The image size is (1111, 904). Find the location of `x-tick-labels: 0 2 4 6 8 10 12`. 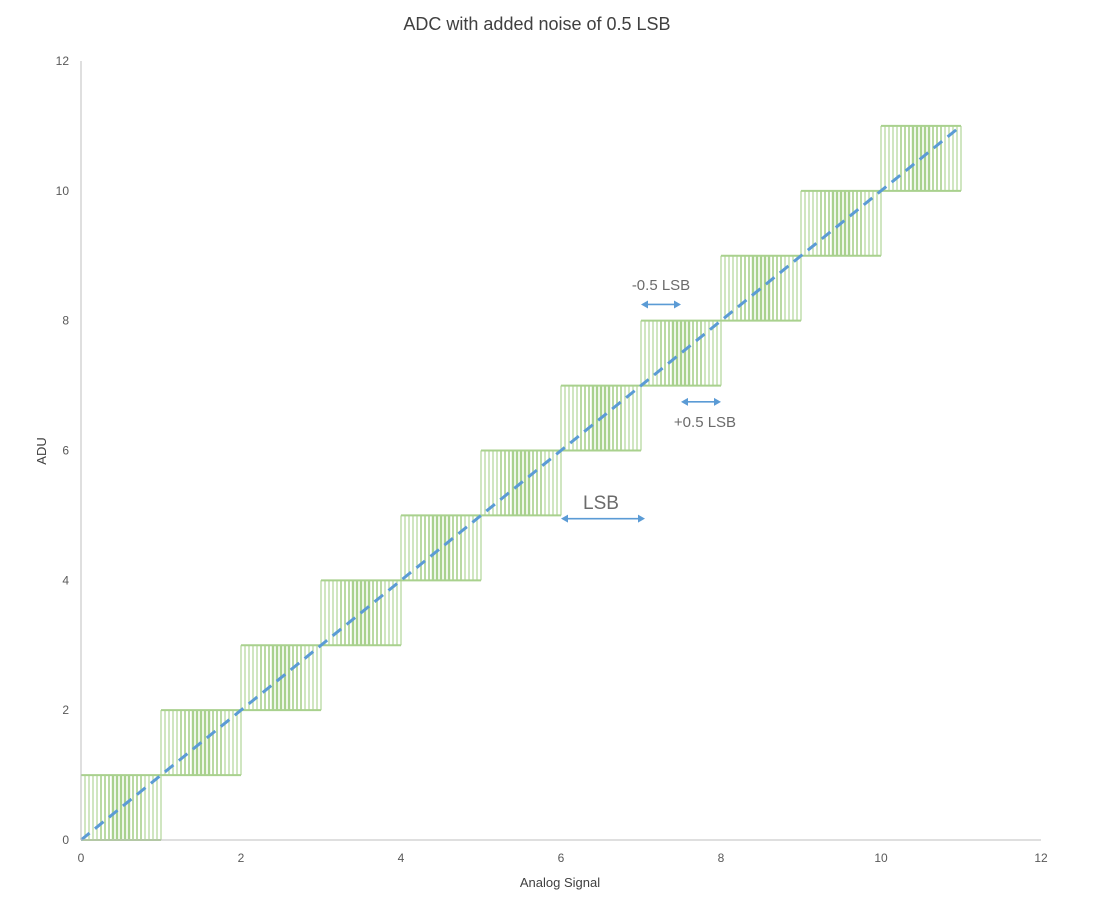

x-tick-labels: 0 2 4 6 8 10 12 is located at coordinates (563, 858).